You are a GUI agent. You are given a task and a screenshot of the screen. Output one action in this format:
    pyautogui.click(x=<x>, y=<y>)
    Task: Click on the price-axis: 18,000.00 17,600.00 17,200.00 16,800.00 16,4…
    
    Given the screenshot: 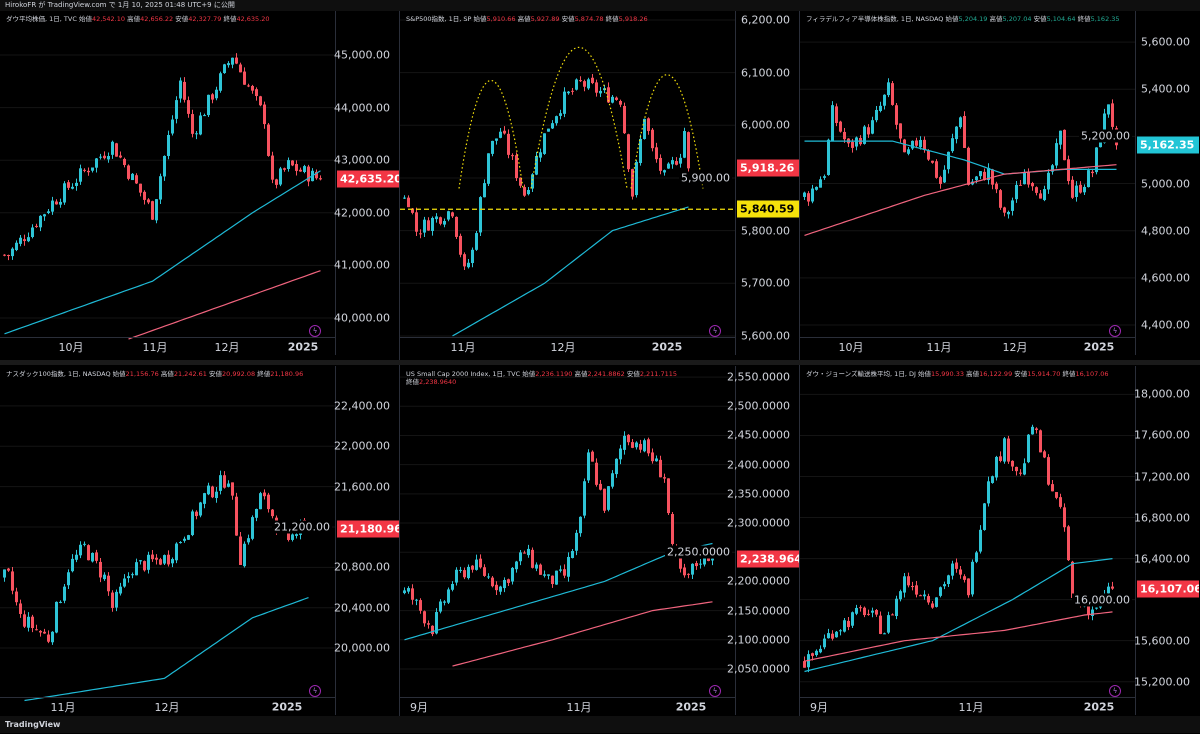 What is the action you would take?
    pyautogui.click(x=1166, y=540)
    